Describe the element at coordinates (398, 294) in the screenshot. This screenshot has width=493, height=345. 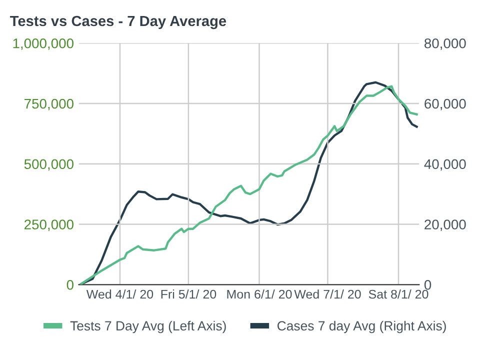
I see `x-tick-label: Sat 8/1/ 20` at that location.